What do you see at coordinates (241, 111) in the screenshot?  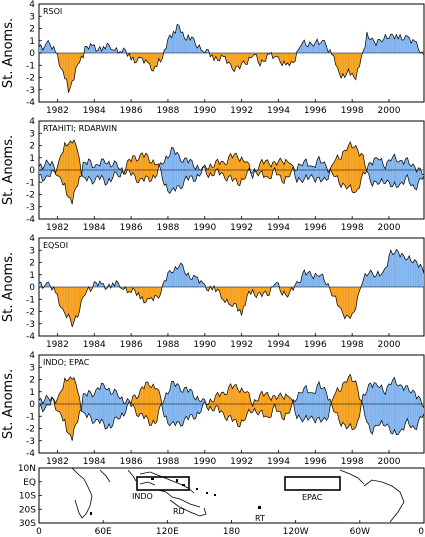 I see `x-tick-label: 1992` at bounding box center [241, 111].